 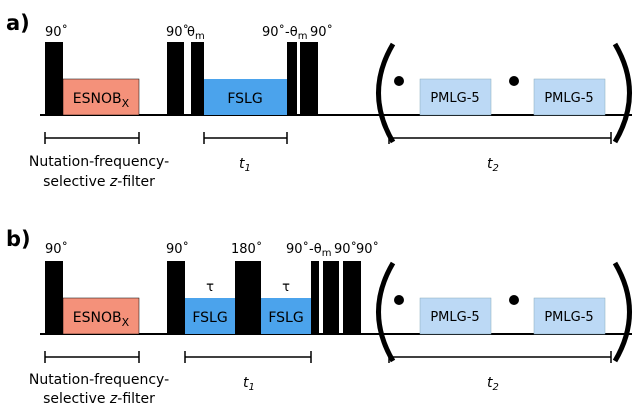 I want to click on panel-b-pmlg-label-1: PMLG-5, so click(x=454, y=317).